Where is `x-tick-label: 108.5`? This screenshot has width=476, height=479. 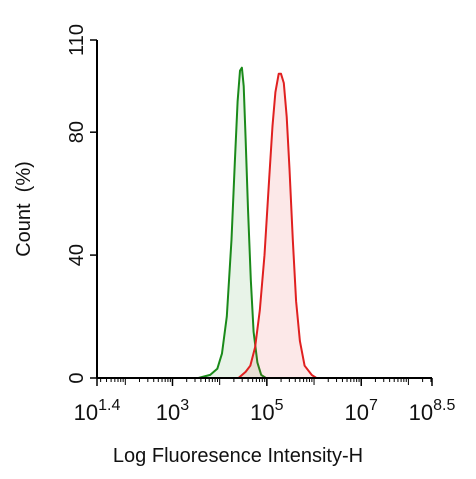 x-tick-label: 108.5 is located at coordinates (432, 411).